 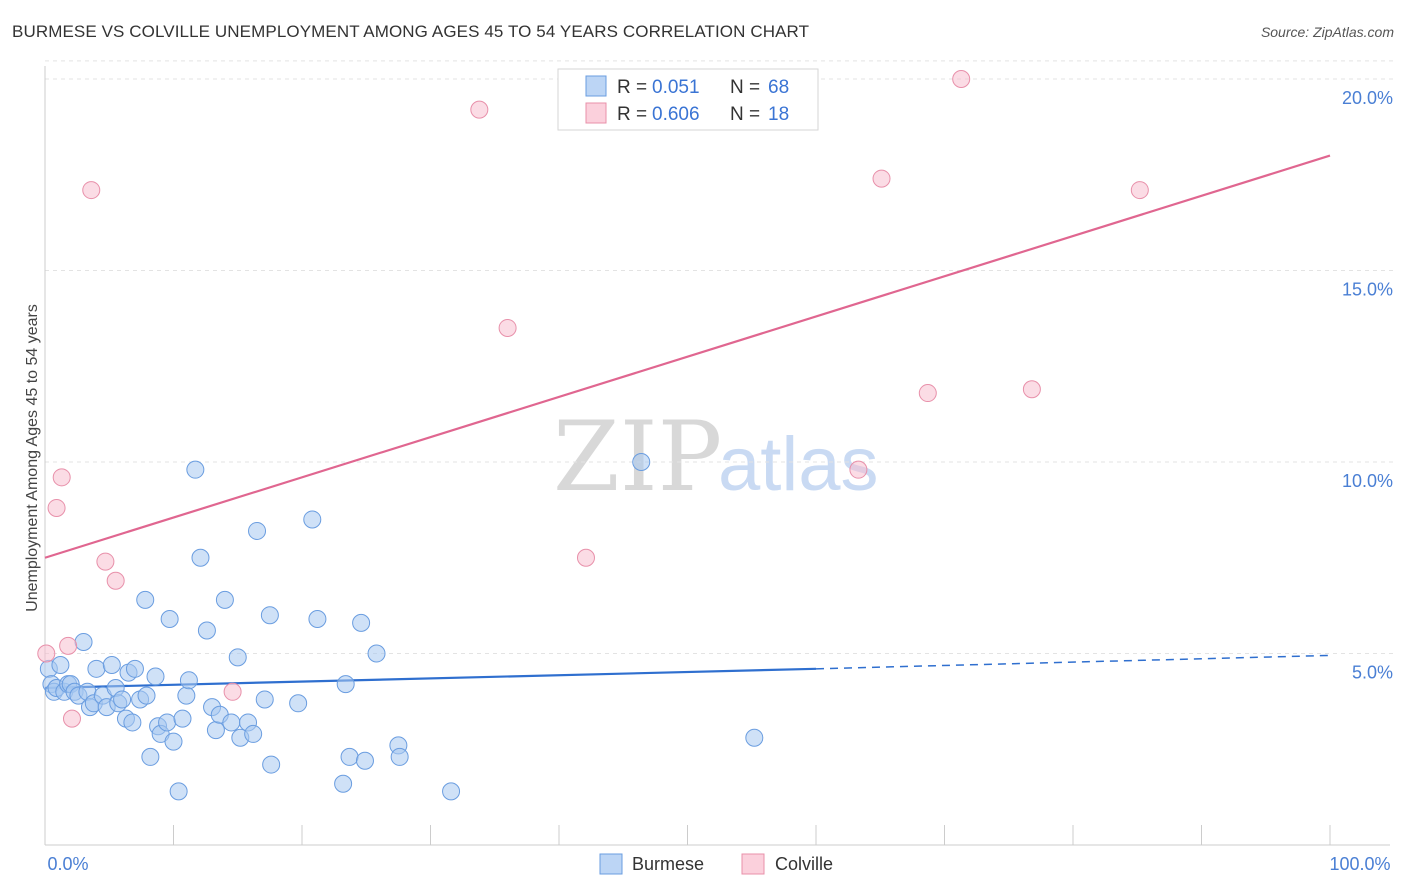 I want to click on series-legend: Burmese Colville, so click(x=716, y=864).